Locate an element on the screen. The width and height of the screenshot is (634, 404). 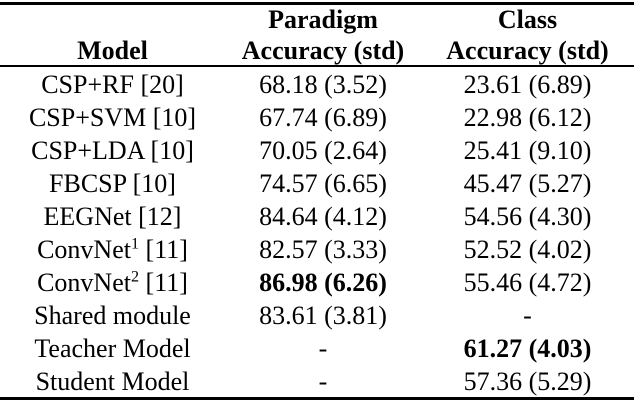
table-row: FBCSP [10] 74.57 (6.65) 45.47 (5.27) is located at coordinates (317, 183).